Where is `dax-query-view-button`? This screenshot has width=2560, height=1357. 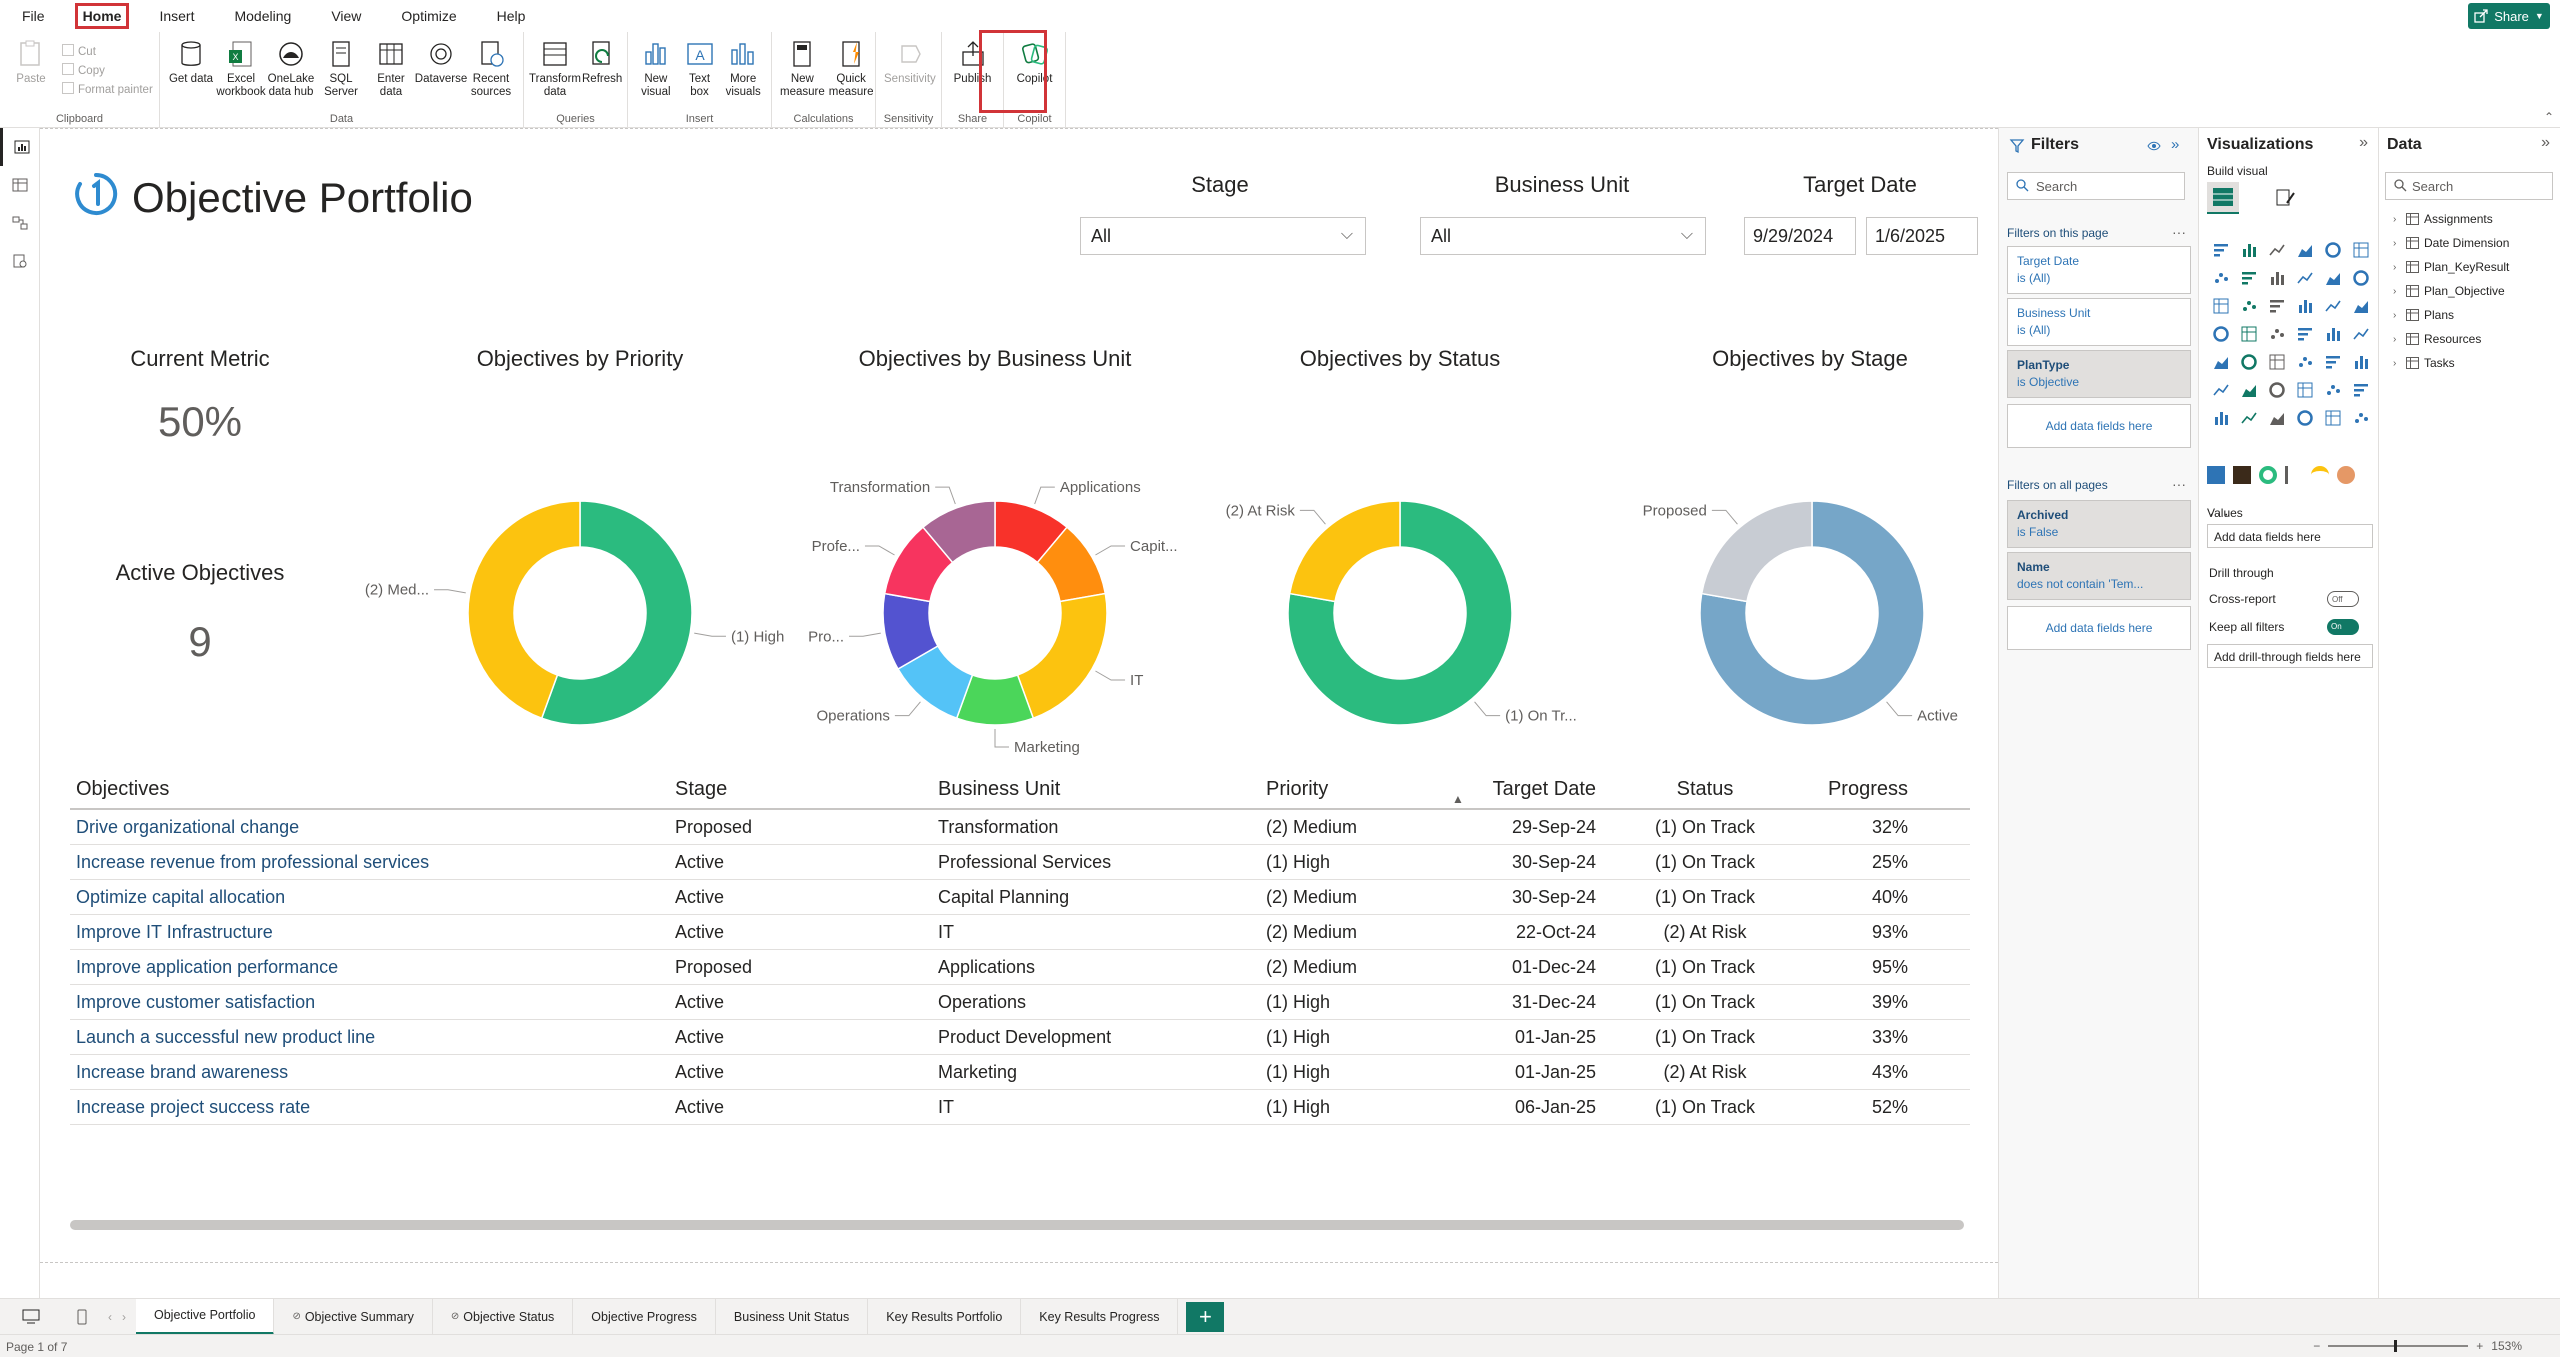
dax-query-view-button is located at coordinates (20, 261).